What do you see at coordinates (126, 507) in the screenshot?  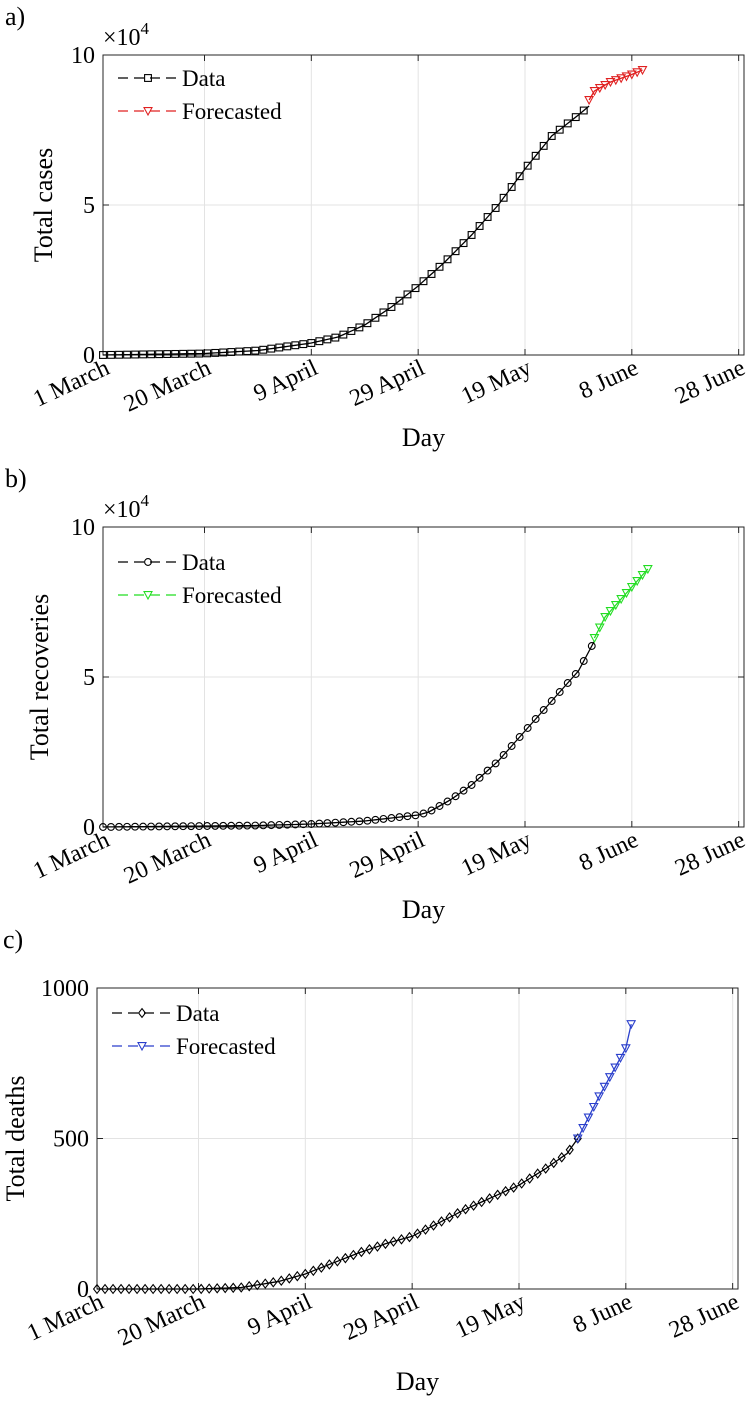 I see `axis-exponent: ×10⁴` at bounding box center [126, 507].